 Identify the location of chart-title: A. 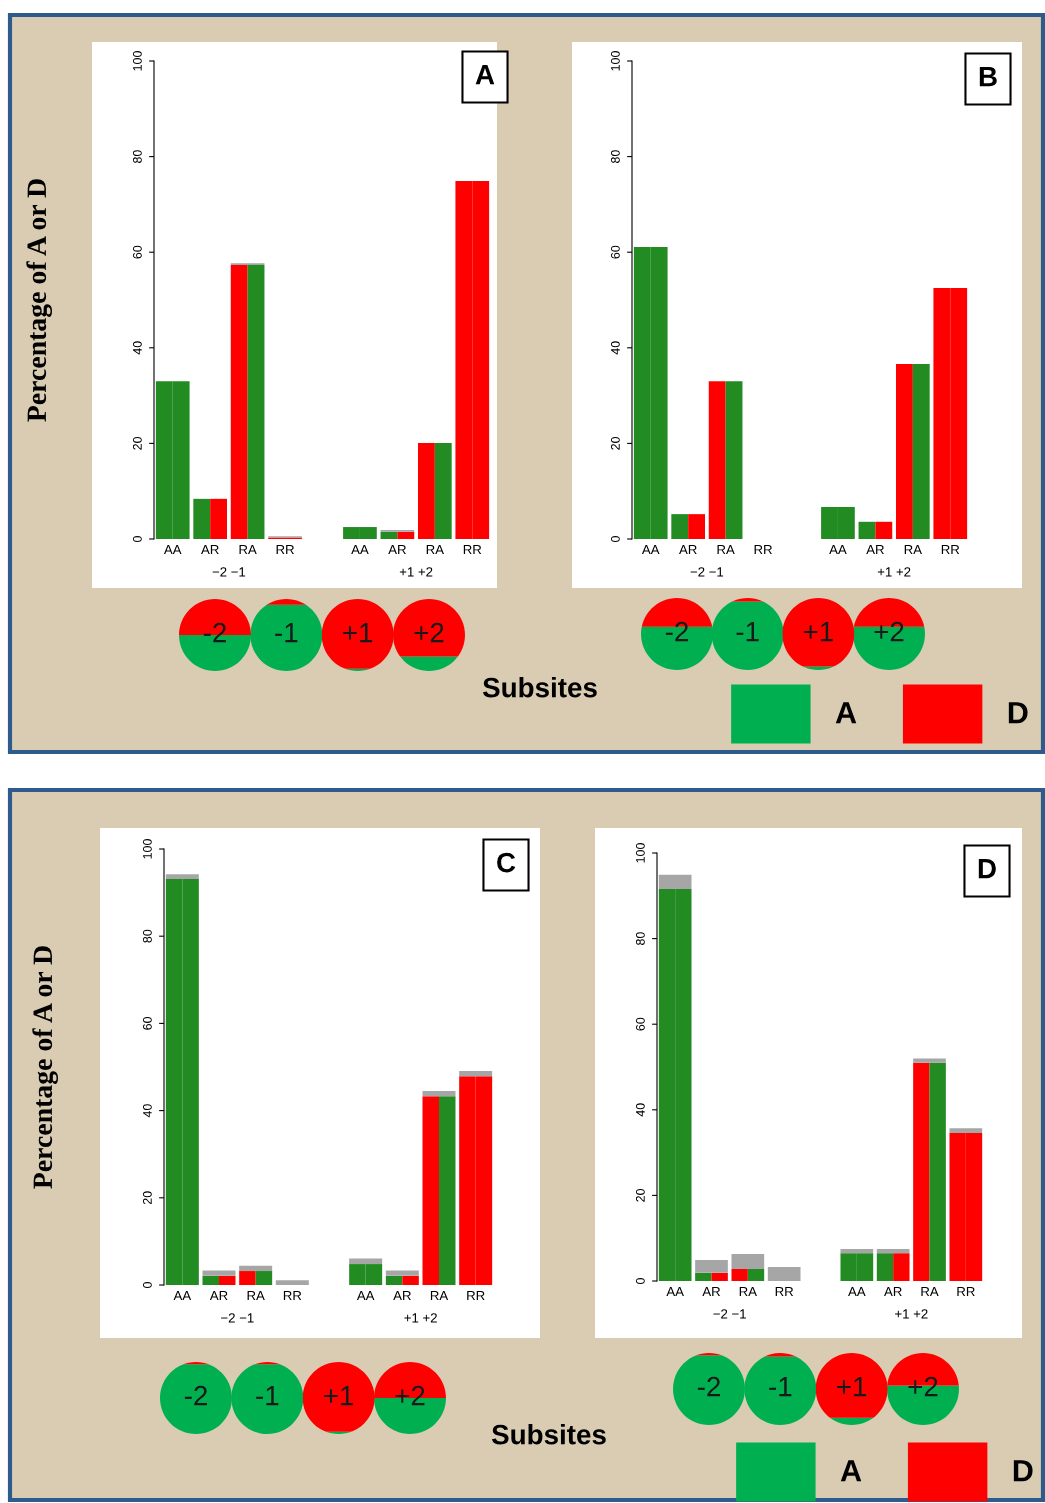
(485, 75).